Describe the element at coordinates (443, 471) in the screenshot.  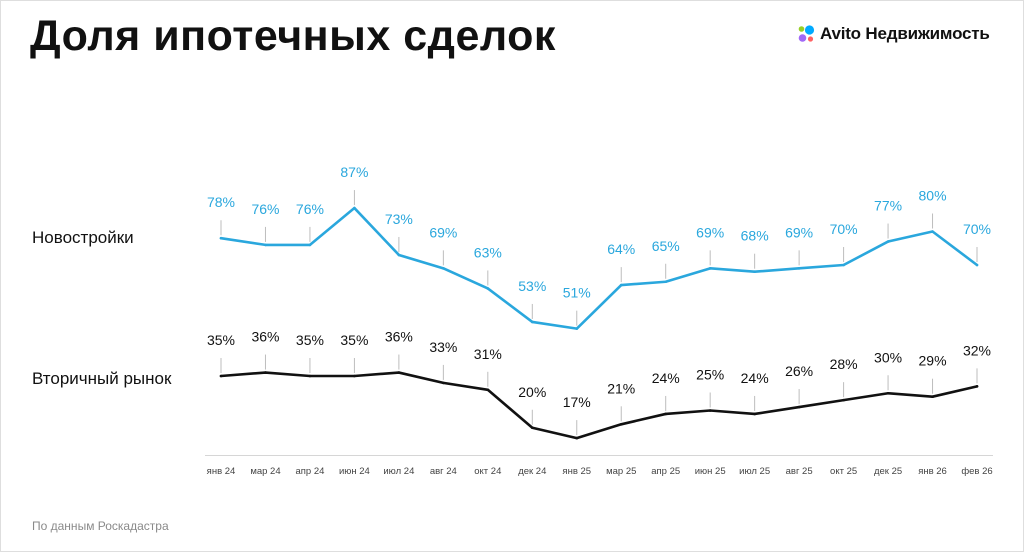
I see `x-tick-label: авг 24` at that location.